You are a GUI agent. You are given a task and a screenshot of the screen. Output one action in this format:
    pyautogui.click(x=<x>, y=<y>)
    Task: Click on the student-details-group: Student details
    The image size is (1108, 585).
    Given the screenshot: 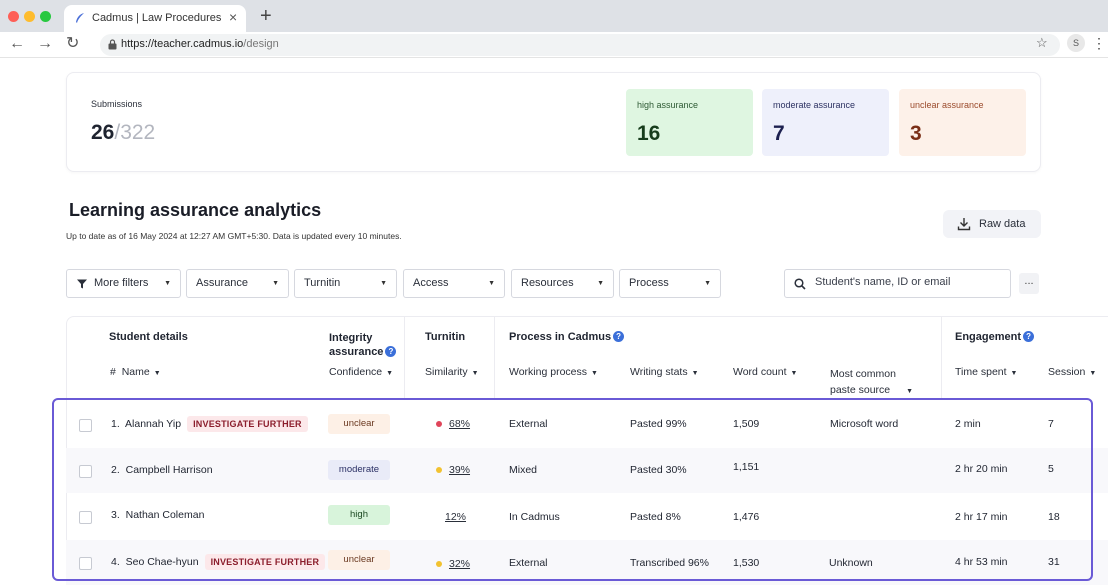 What is the action you would take?
    pyautogui.click(x=148, y=337)
    